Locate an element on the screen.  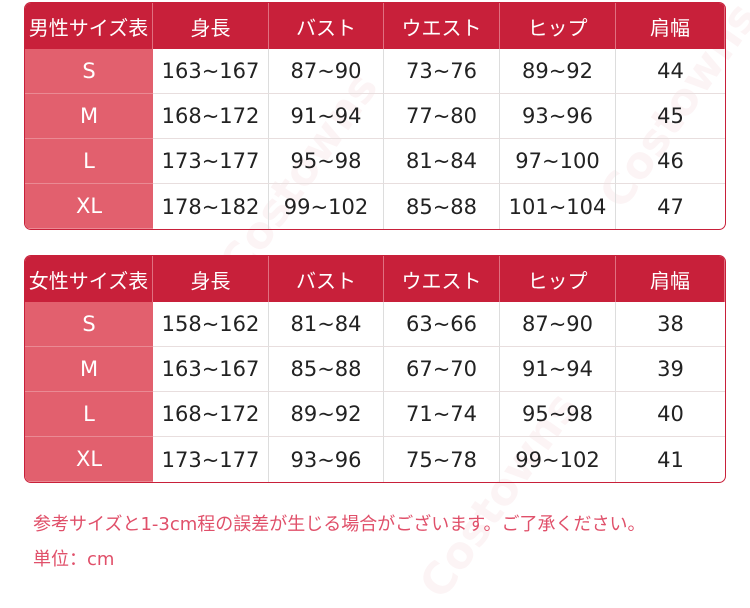
unit-note: 単位：cm is located at coordinates (74, 559).